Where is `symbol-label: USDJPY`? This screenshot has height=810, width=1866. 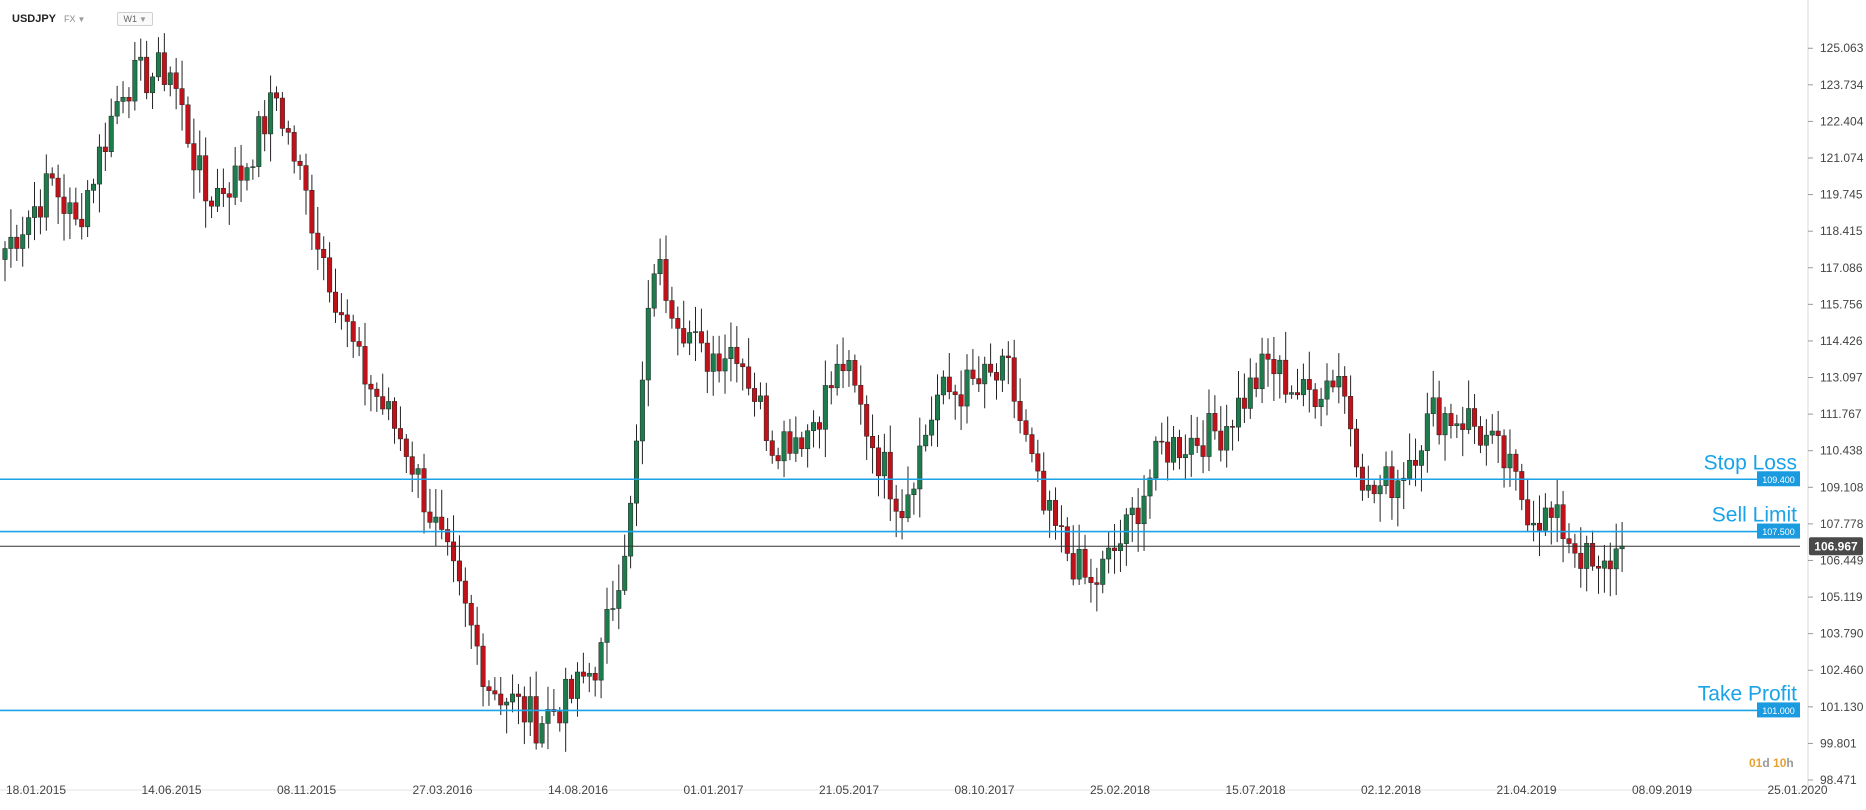 symbol-label: USDJPY is located at coordinates (34, 19).